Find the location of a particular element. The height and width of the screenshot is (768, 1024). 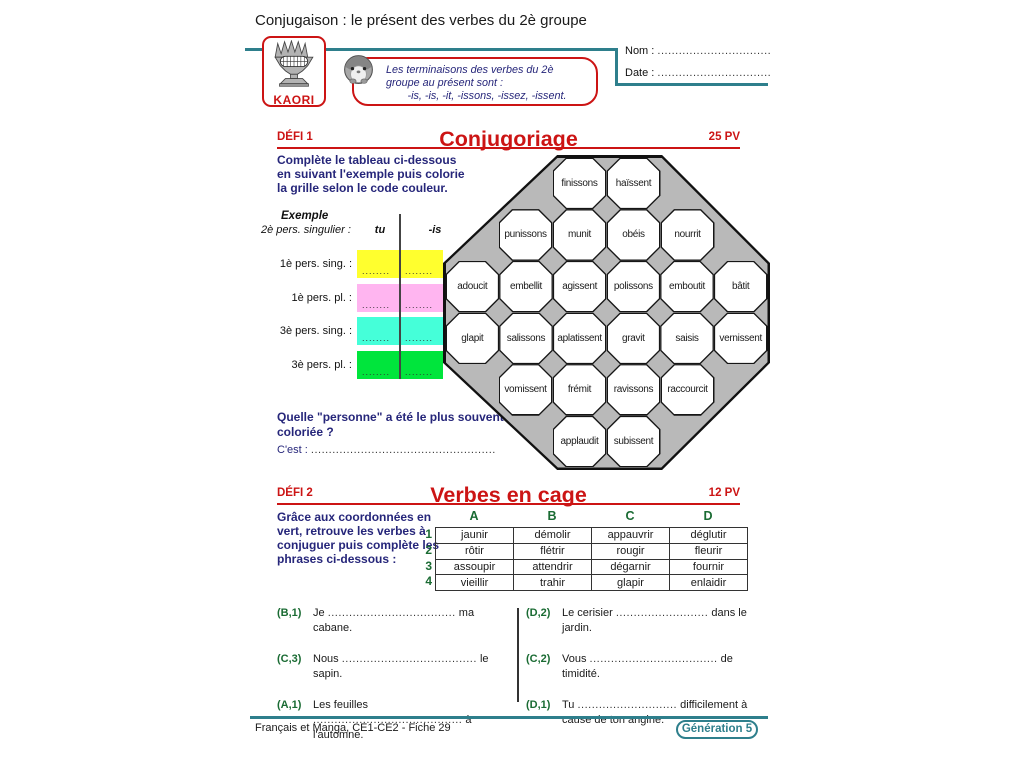

defi2-points: 12 PV is located at coordinates (724, 493).